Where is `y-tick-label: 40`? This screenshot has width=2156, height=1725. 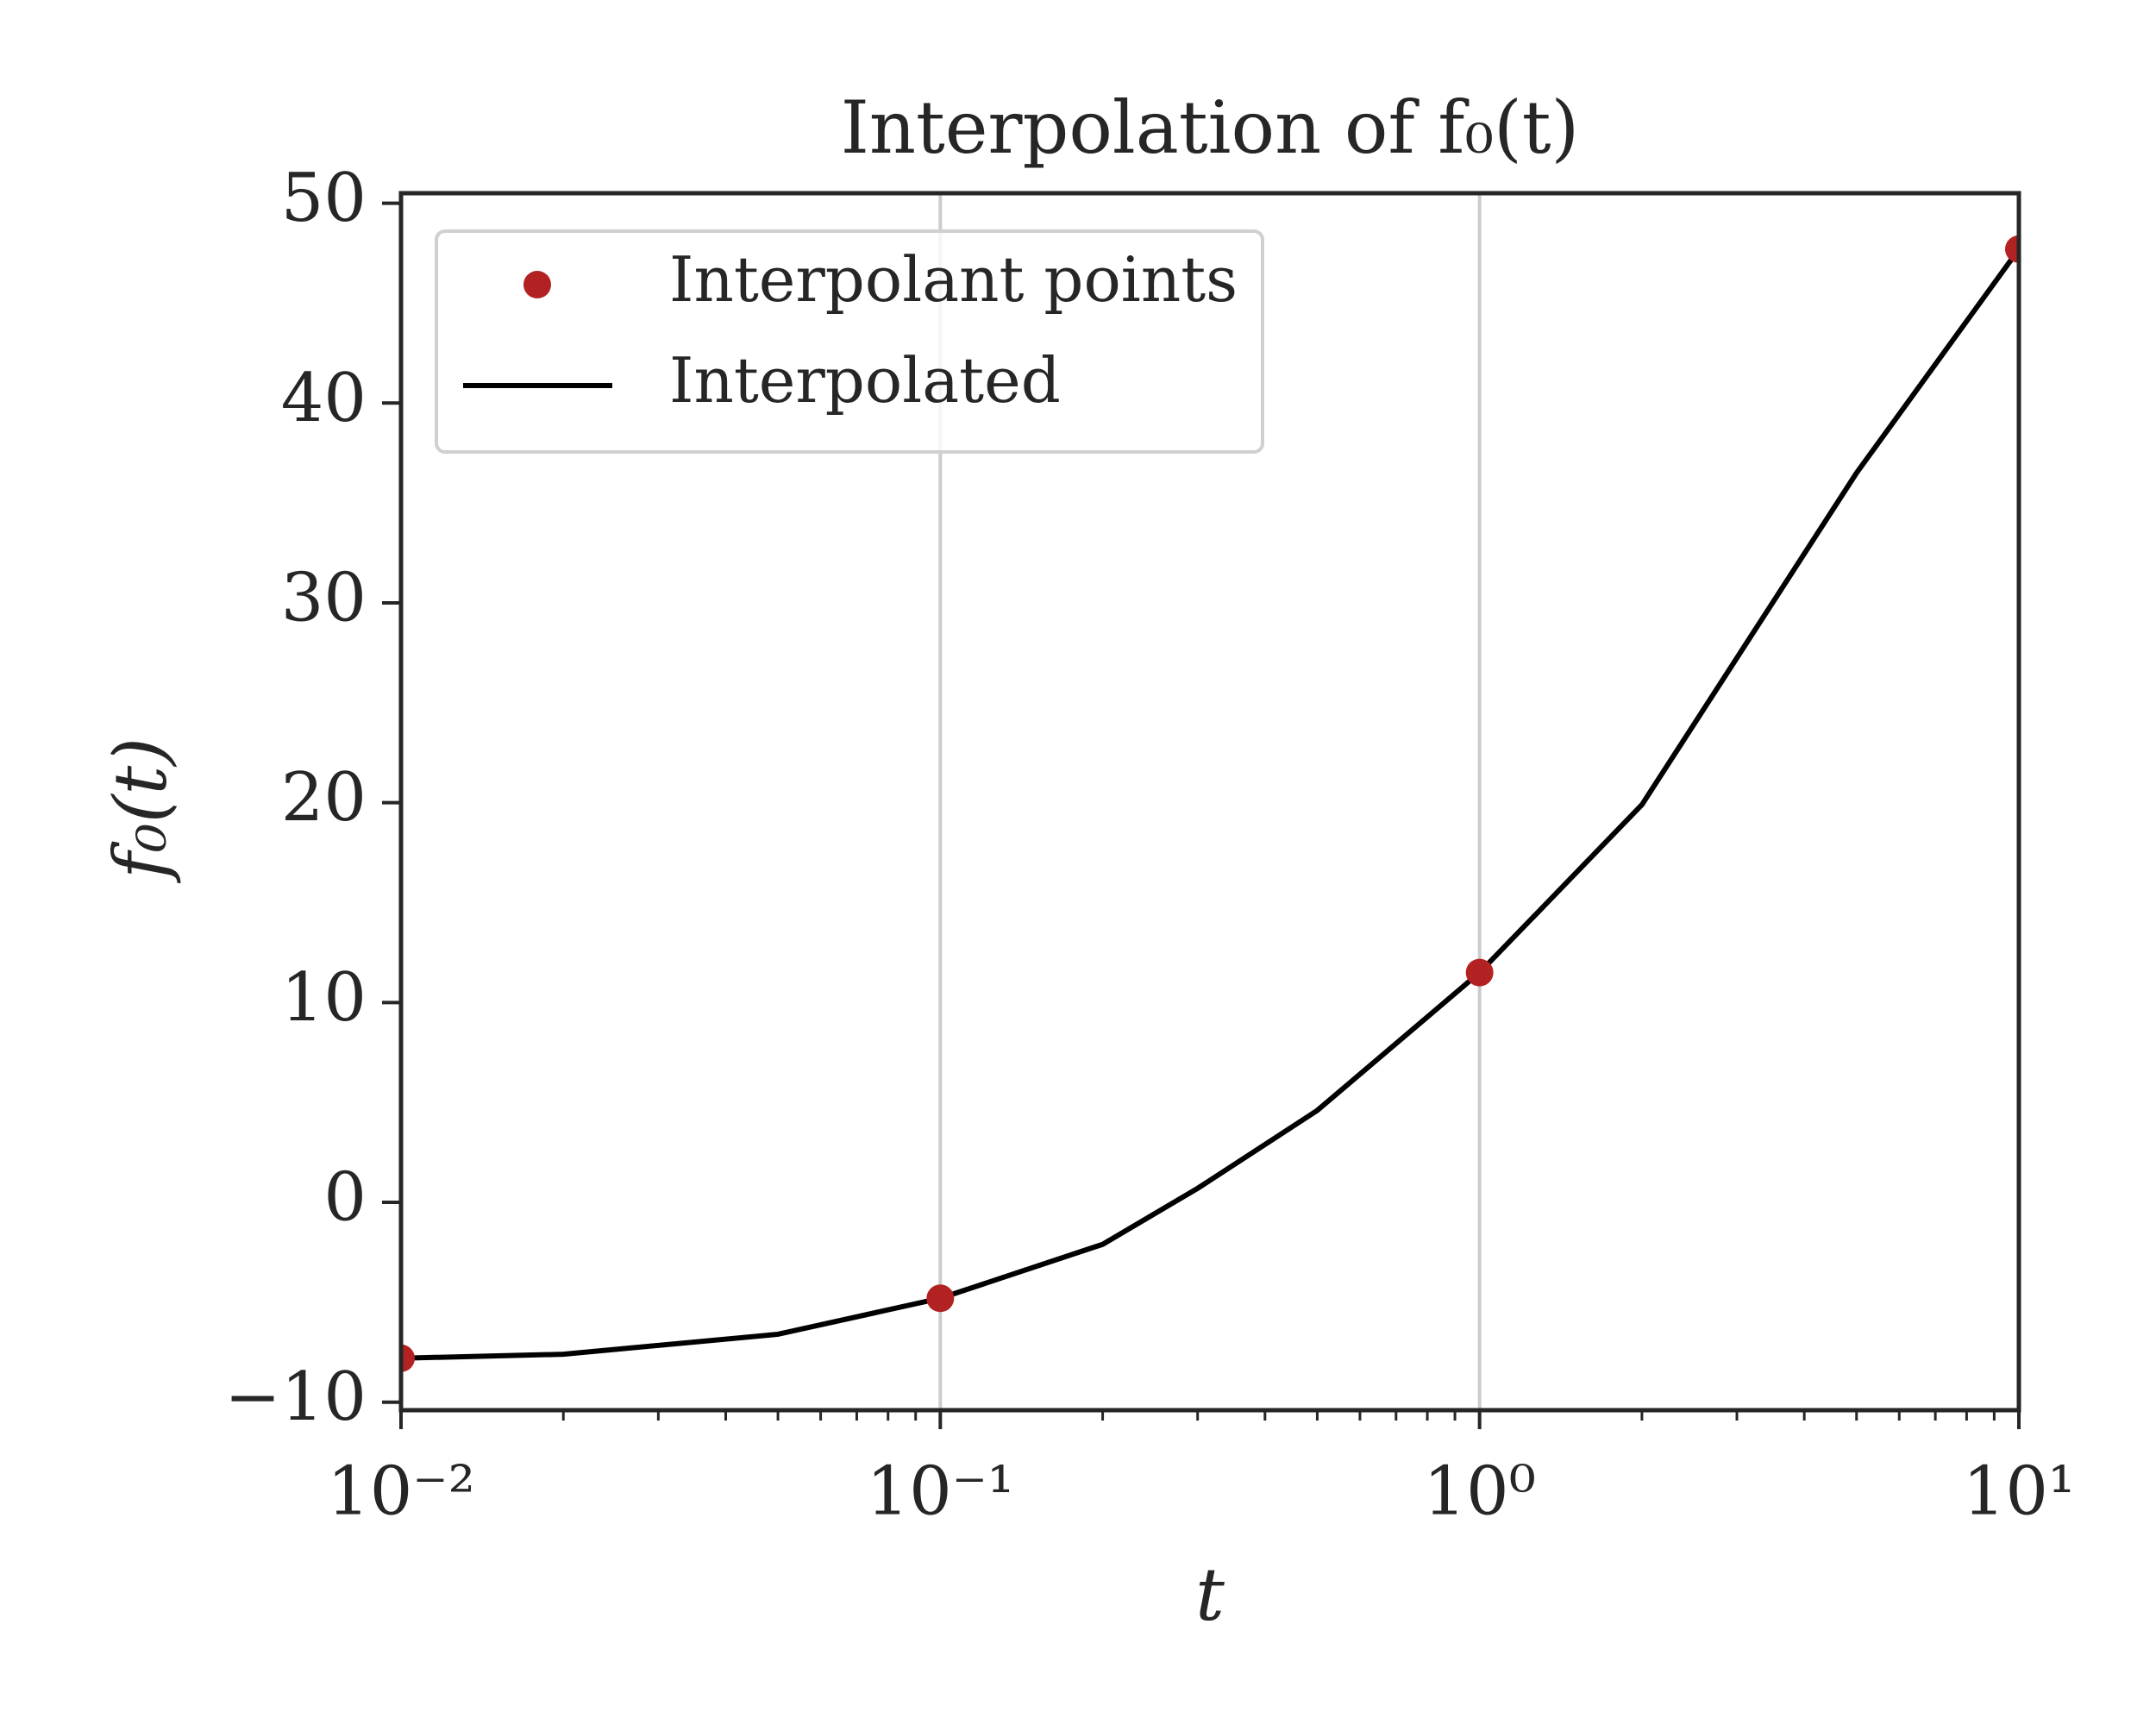
y-tick-label: 40 is located at coordinates (324, 398).